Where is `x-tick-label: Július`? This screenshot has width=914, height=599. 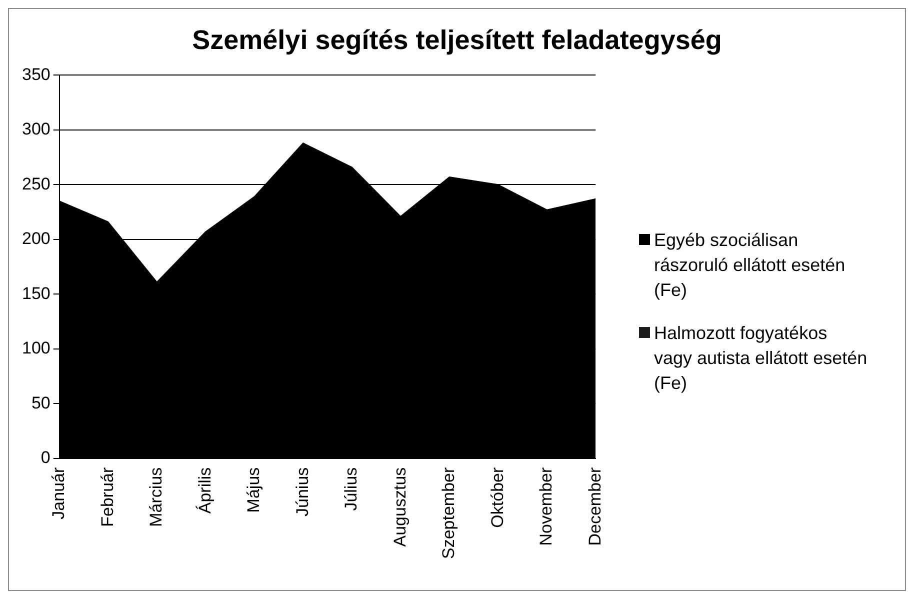
x-tick-label: Július is located at coordinates (351, 489).